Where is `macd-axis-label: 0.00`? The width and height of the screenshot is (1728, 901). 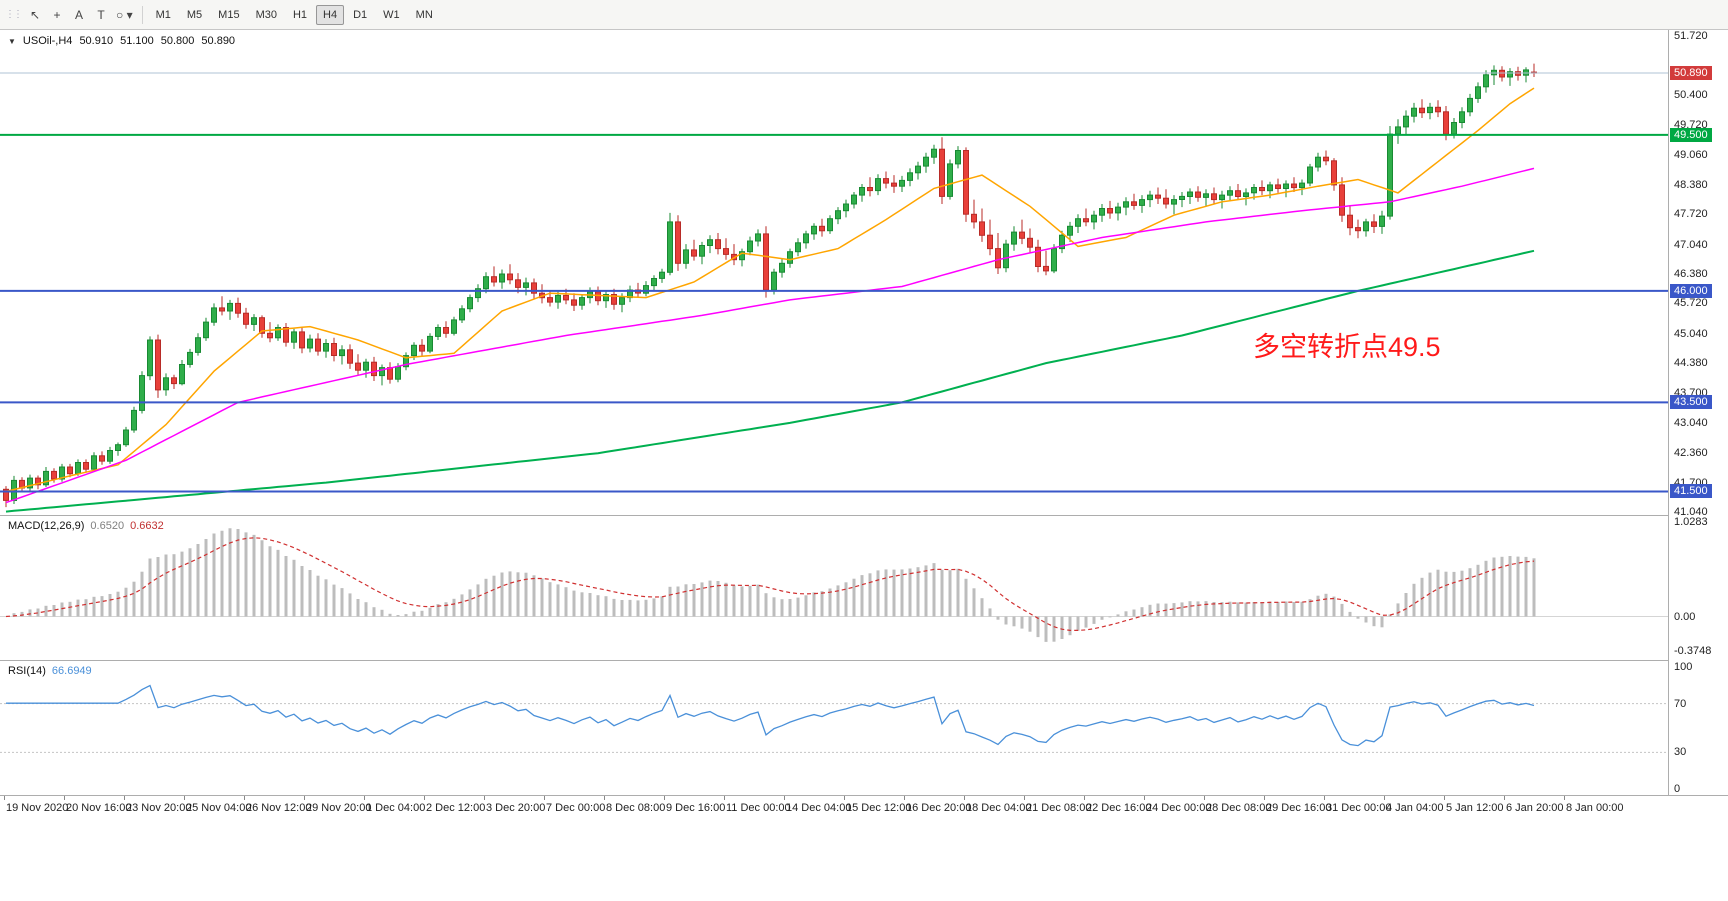
macd-axis-label: 0.00 is located at coordinates (1685, 617).